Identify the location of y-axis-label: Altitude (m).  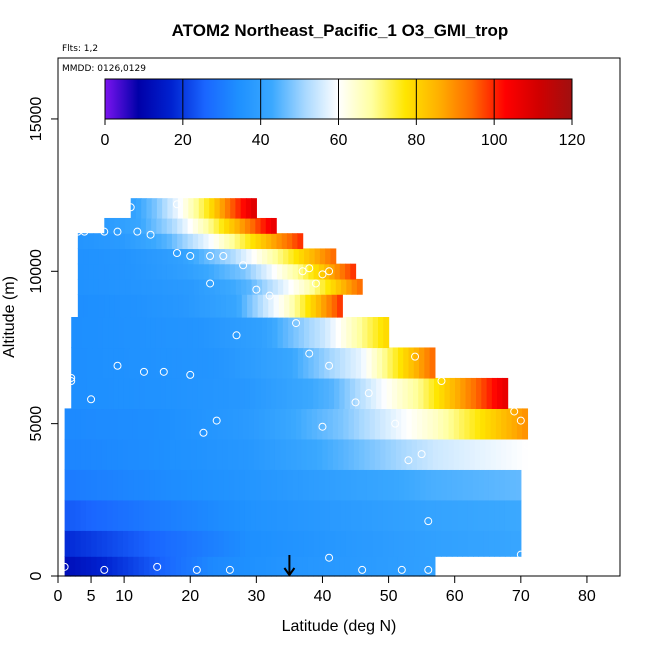
(9, 317).